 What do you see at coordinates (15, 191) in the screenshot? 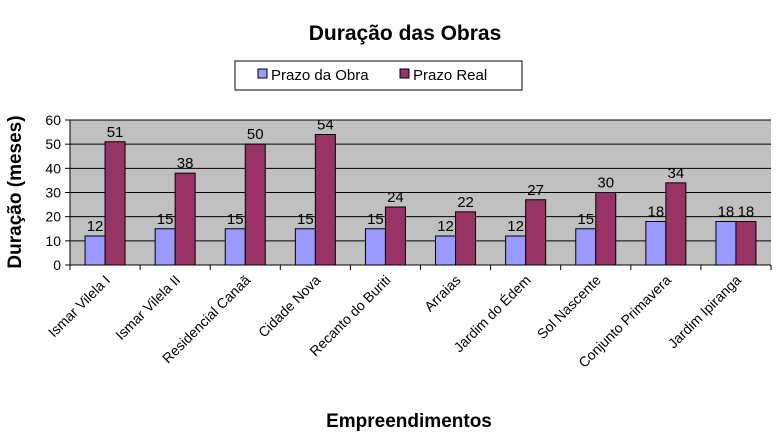
I see `y-axis-title: Duração (meses)` at bounding box center [15, 191].